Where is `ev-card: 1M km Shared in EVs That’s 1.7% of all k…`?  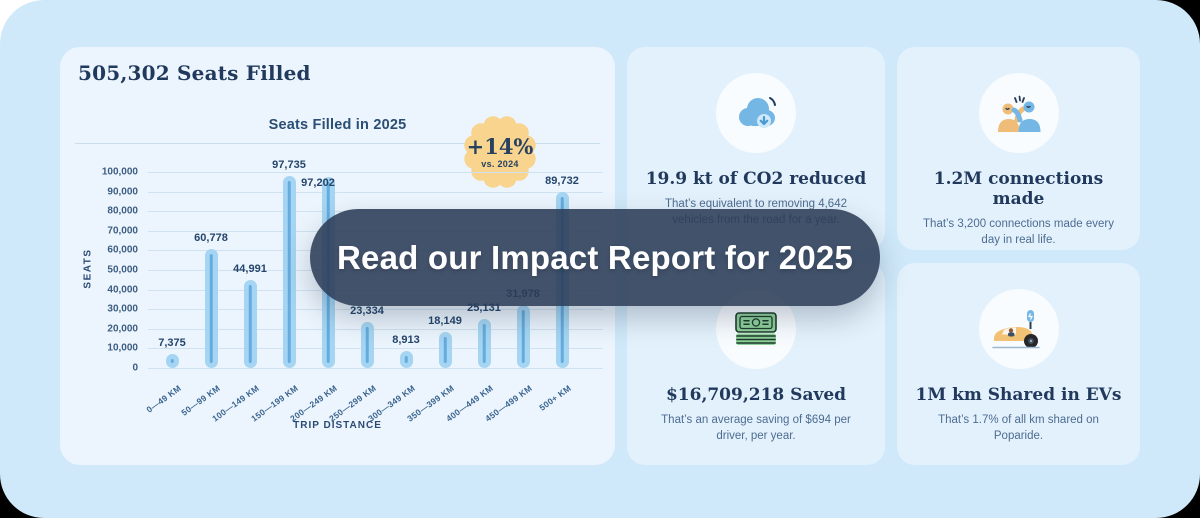
ev-card: 1M km Shared in EVs That’s 1.7% of all k… is located at coordinates (1018, 364).